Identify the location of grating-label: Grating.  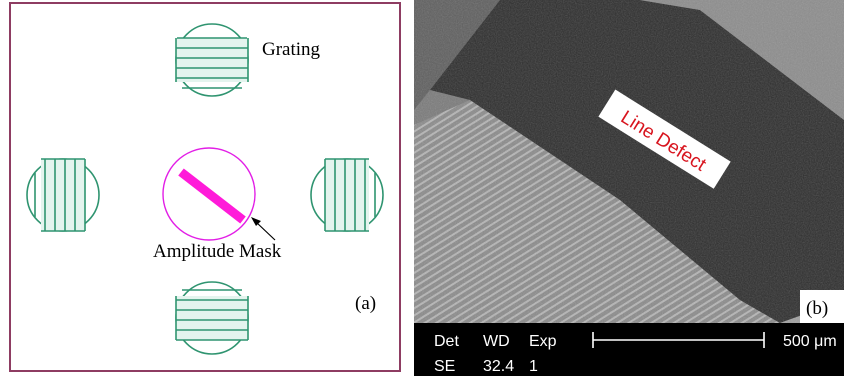
(291, 49).